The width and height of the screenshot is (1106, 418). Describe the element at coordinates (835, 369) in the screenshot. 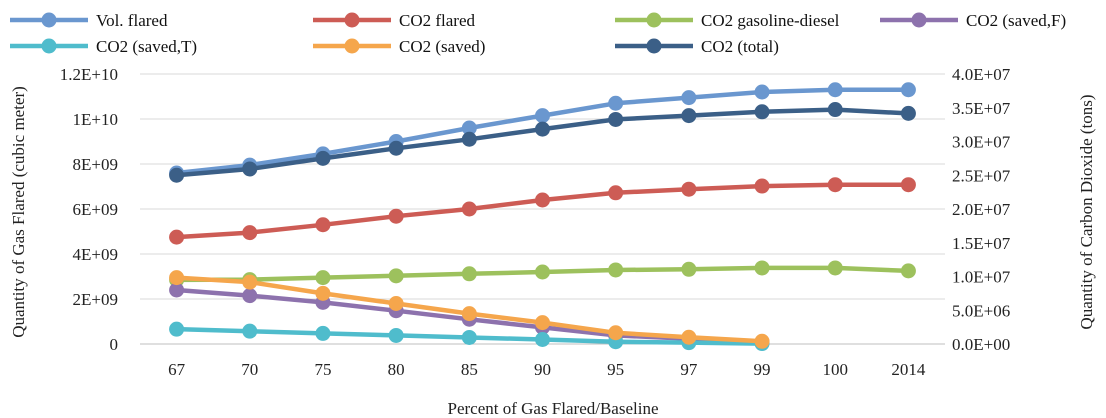

I see `x-tick-label: 100` at that location.